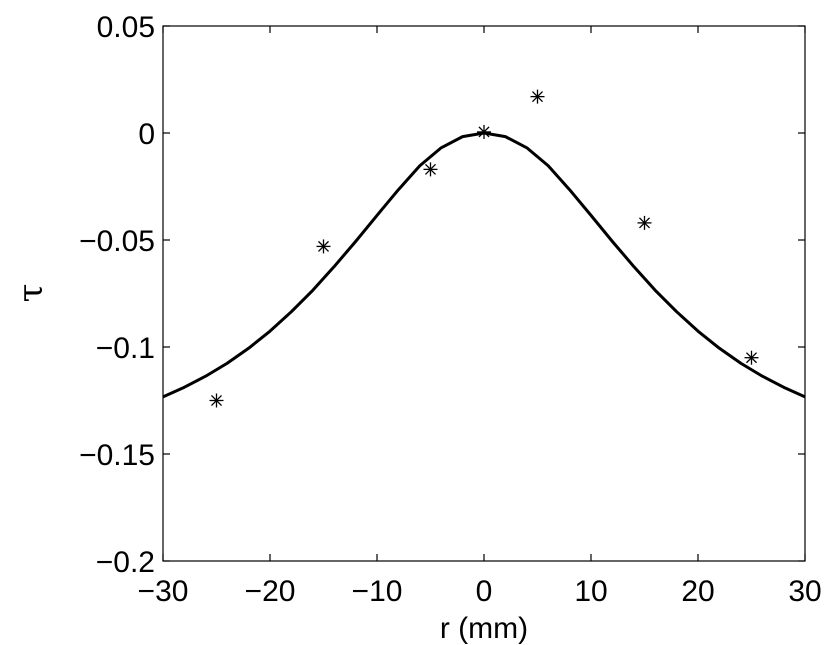 This screenshot has height=645, width=830. Describe the element at coordinates (117, 241) in the screenshot. I see `y-tick-label: −0.05` at that location.